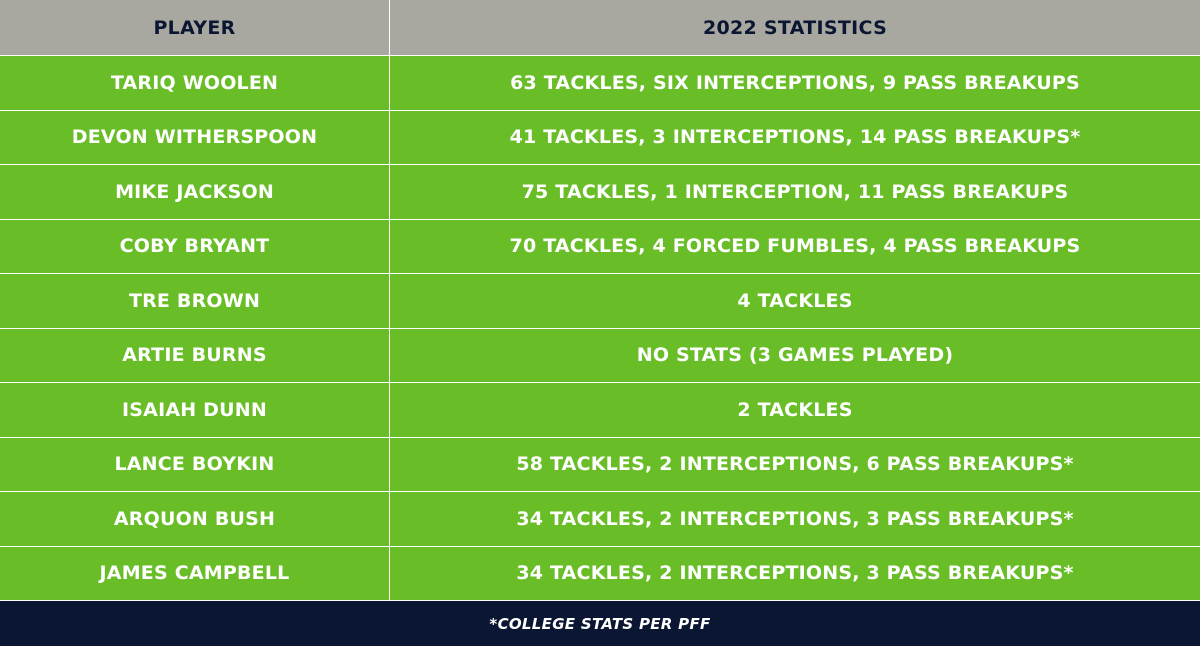 This screenshot has height=646, width=1200. Describe the element at coordinates (795, 27) in the screenshot. I see `header-stats: 2022 STATISTICS` at that location.